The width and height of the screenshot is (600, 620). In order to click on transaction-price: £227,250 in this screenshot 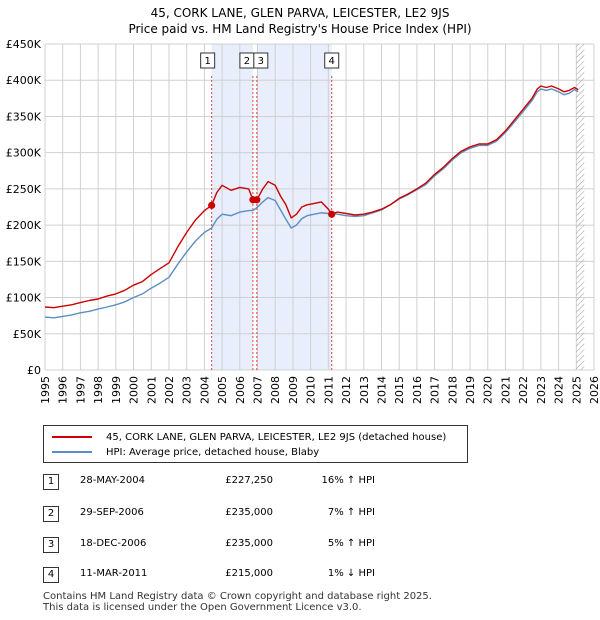, I will do `click(249, 480)`.